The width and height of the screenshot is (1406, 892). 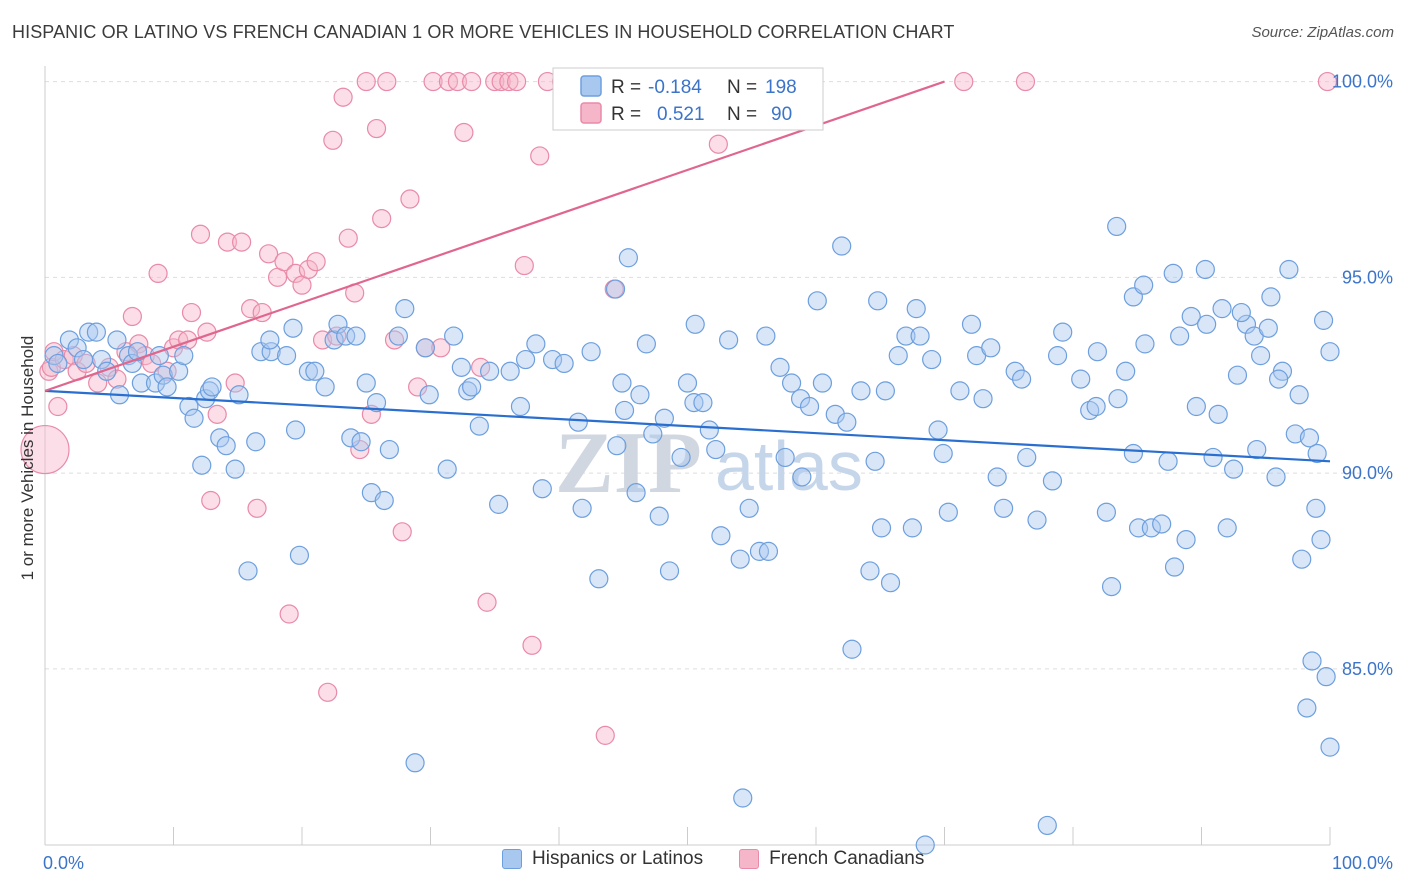 I want to click on legend-swatch-hispanics, so click(x=512, y=859).